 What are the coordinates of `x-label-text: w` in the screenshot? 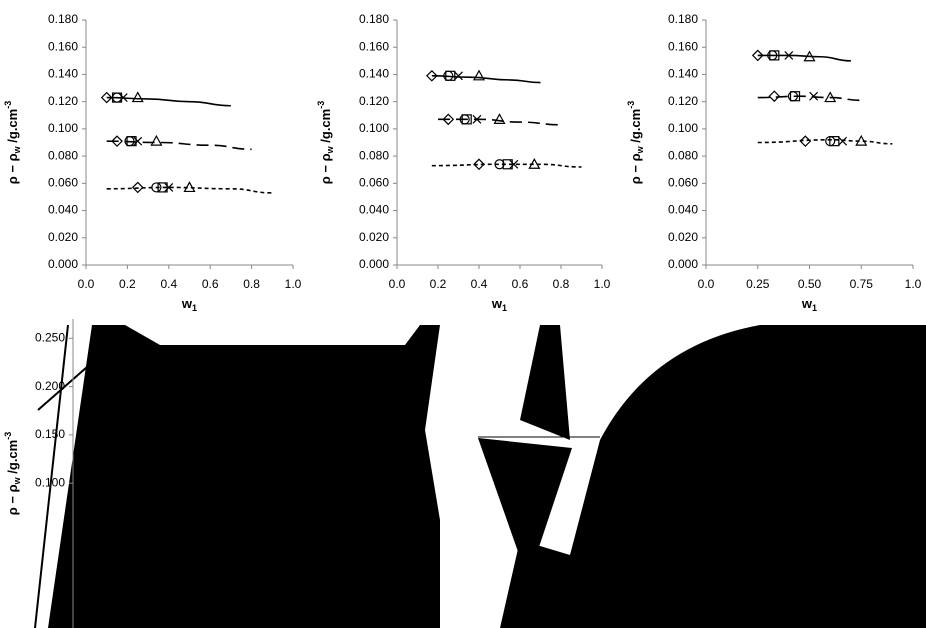 It's located at (187, 303).